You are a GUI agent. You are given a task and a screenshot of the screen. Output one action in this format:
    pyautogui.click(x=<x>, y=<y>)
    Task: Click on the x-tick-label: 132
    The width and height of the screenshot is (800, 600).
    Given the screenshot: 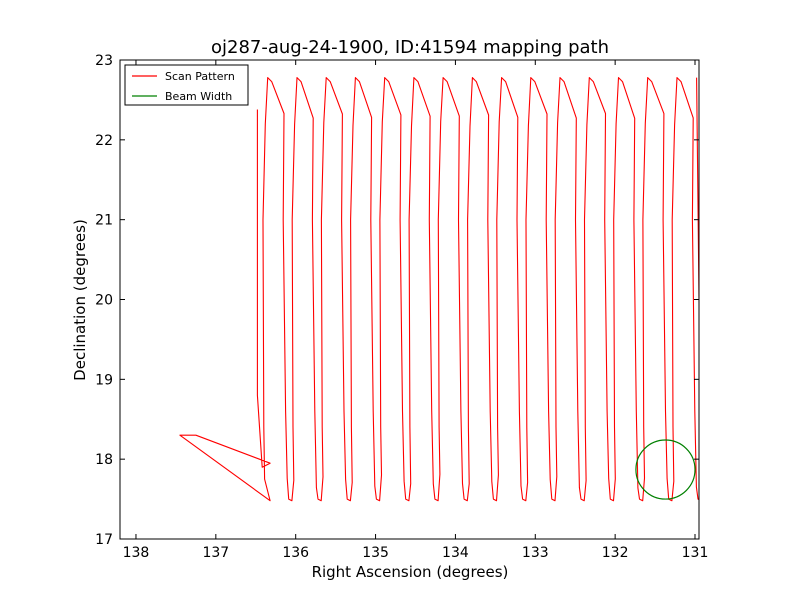 What is the action you would take?
    pyautogui.click(x=615, y=553)
    